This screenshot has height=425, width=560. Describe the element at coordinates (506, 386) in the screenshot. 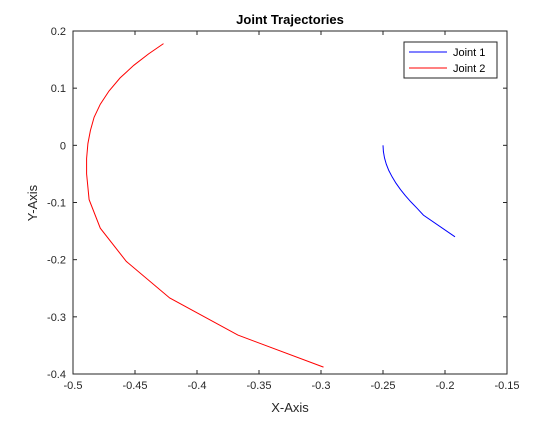

I see `x-tick-label: -0.15` at that location.